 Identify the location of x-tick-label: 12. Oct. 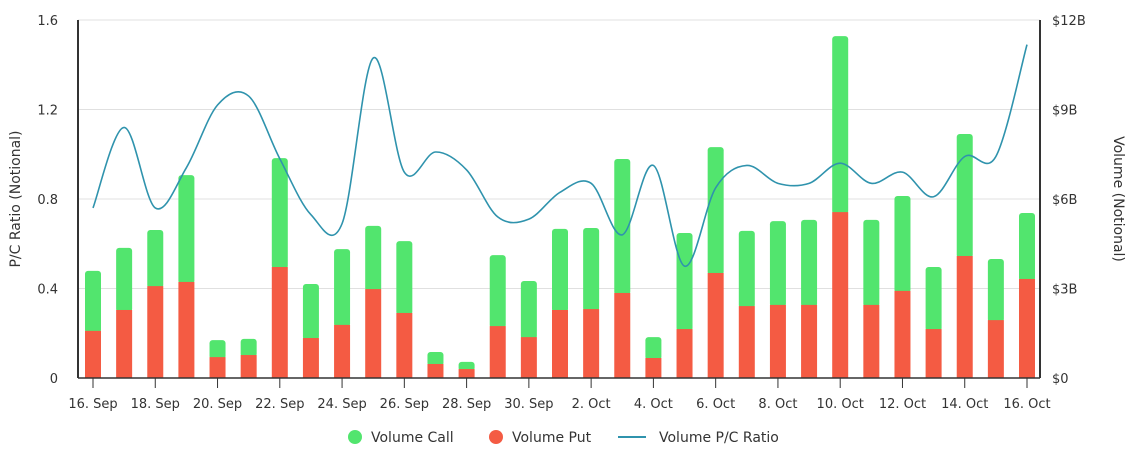
(902, 404).